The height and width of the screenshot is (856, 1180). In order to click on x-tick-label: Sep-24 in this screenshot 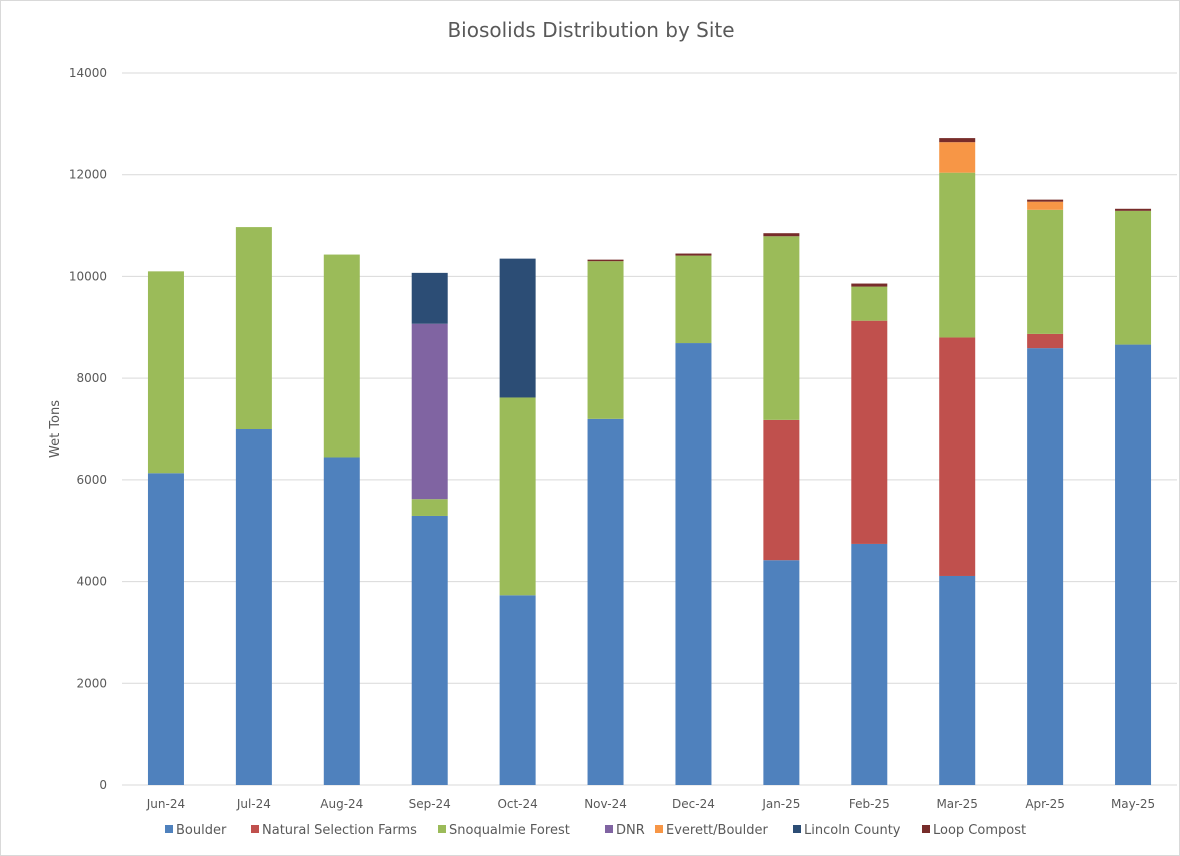, I will do `click(430, 804)`.